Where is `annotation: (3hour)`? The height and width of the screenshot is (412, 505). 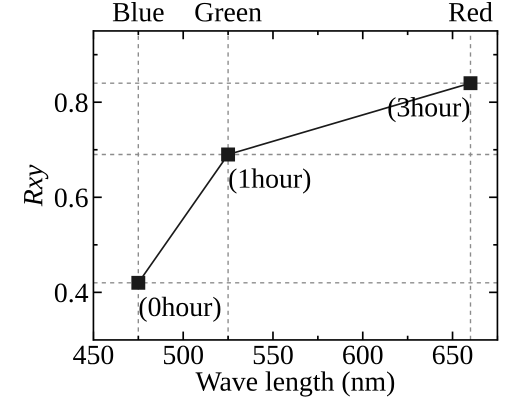 annotation: (3hour) is located at coordinates (429, 109).